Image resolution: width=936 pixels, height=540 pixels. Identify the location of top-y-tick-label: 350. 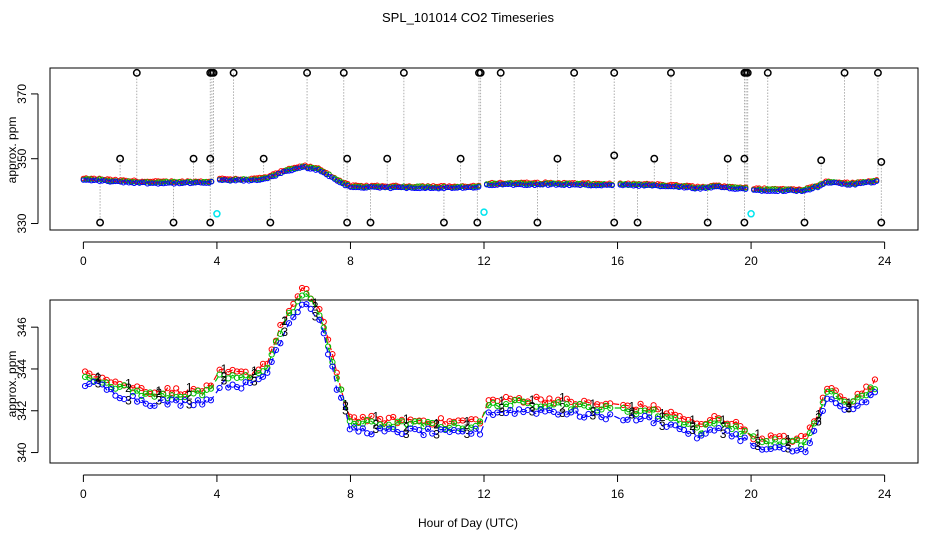
(22, 158).